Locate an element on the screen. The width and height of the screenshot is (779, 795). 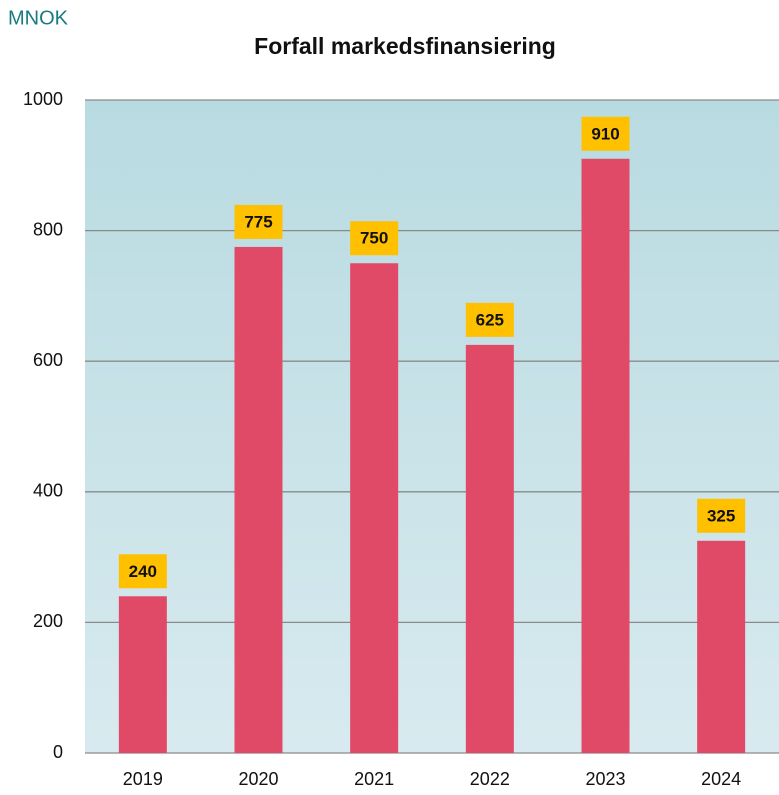
y-tick-label: 1000 is located at coordinates (43, 99).